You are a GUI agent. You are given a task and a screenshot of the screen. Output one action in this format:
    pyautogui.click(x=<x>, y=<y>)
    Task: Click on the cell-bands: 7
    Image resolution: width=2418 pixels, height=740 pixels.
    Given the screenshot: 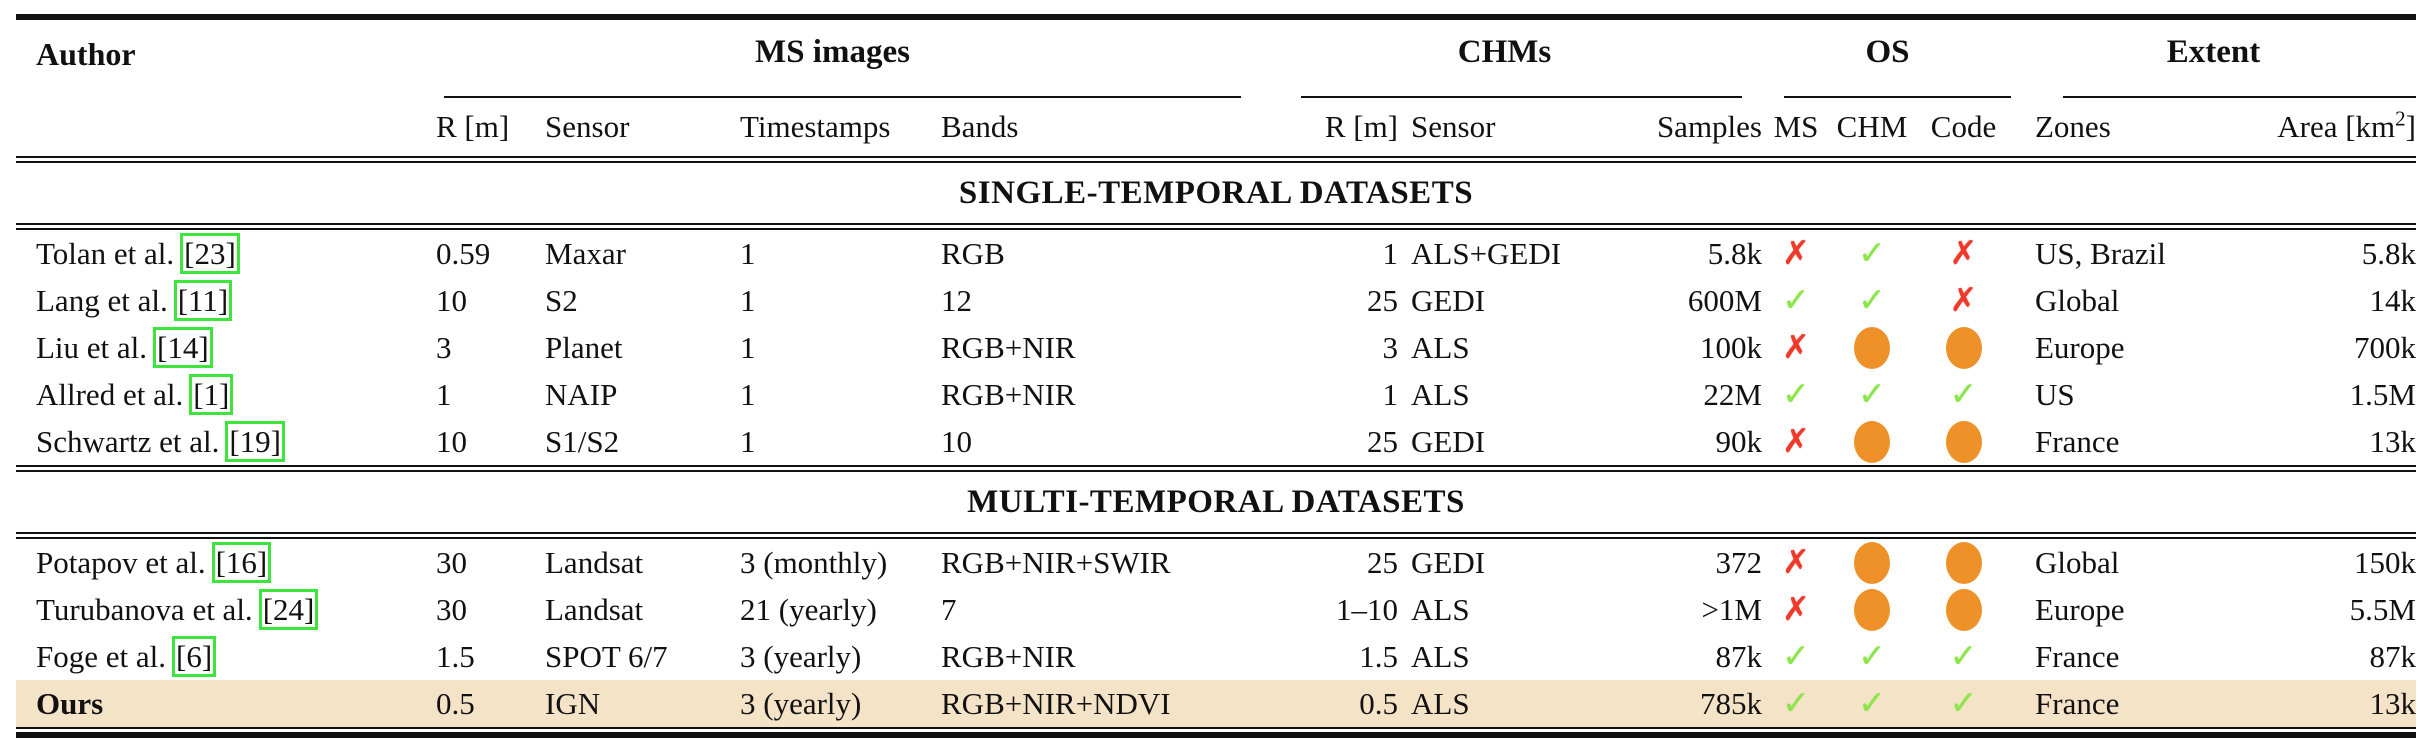 What is the action you would take?
    pyautogui.click(x=949, y=609)
    